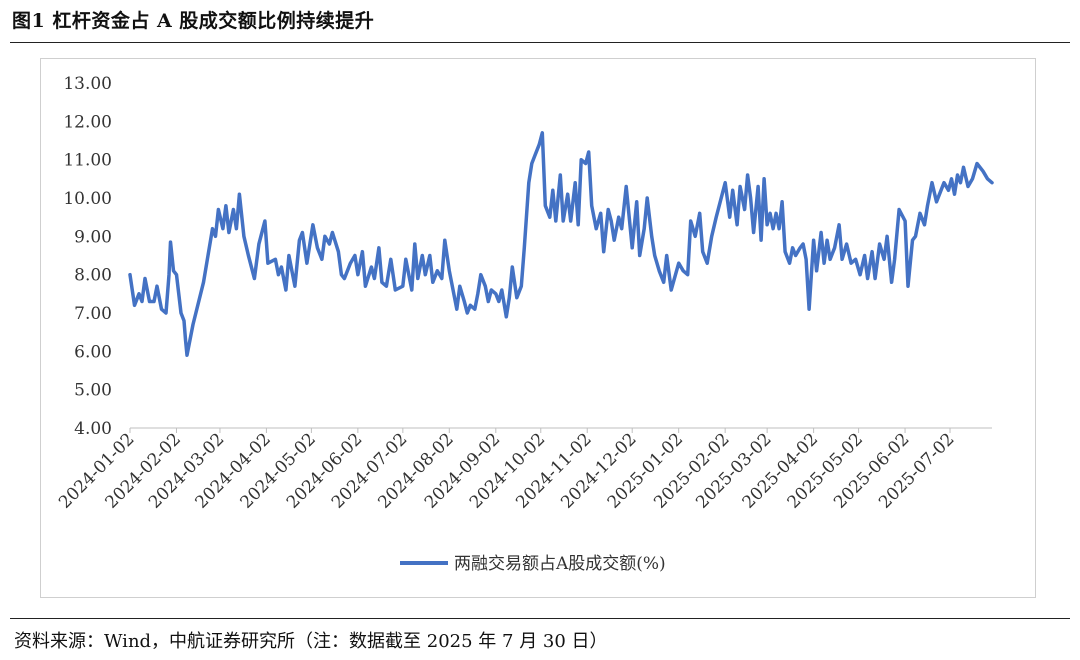 This screenshot has width=1080, height=660. I want to click on y-tick-label: 10.00, so click(87, 199).